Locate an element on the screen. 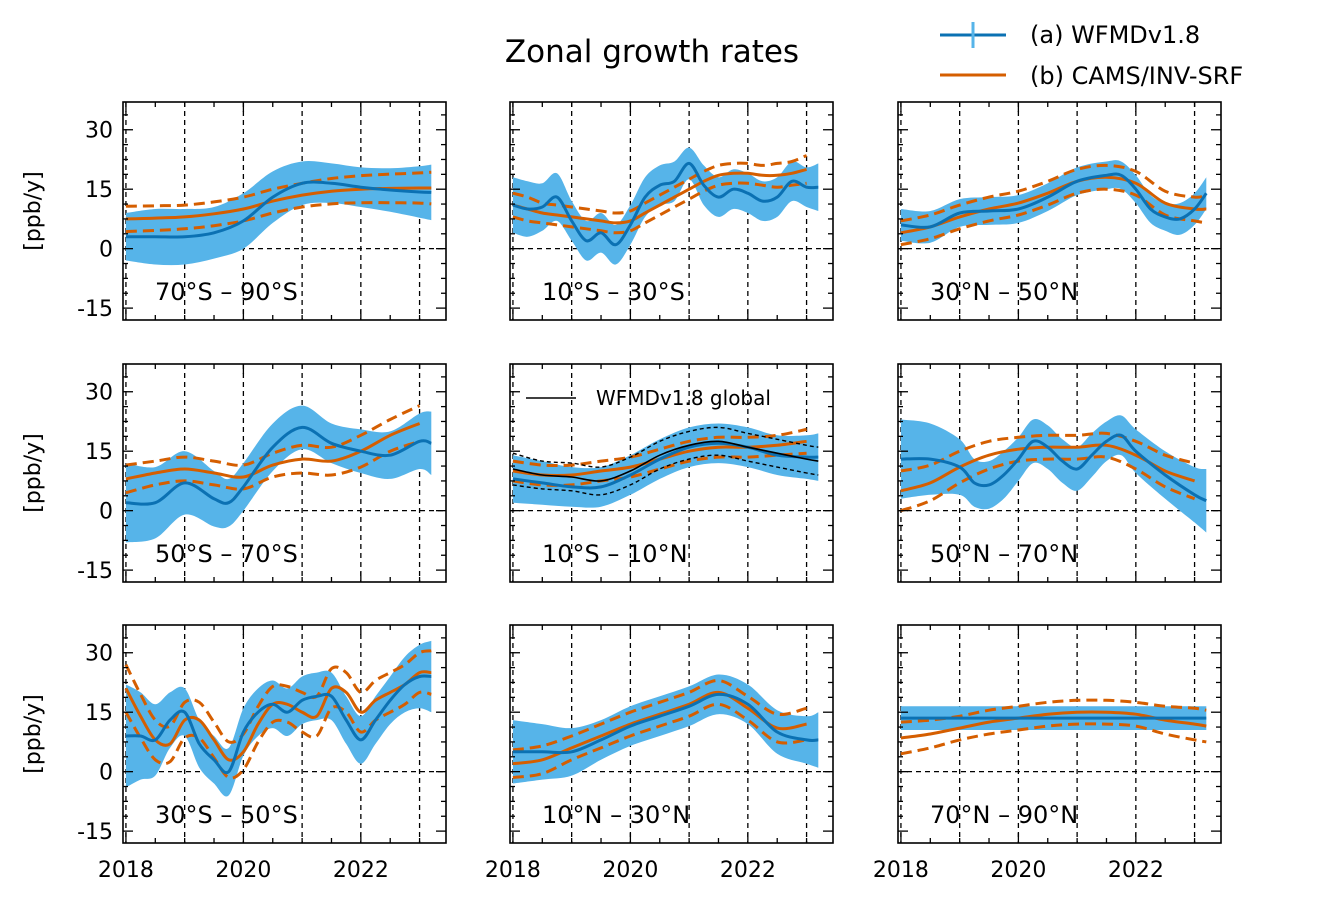  panel-3: 30°N – 50°N is located at coordinates (1059, 211).